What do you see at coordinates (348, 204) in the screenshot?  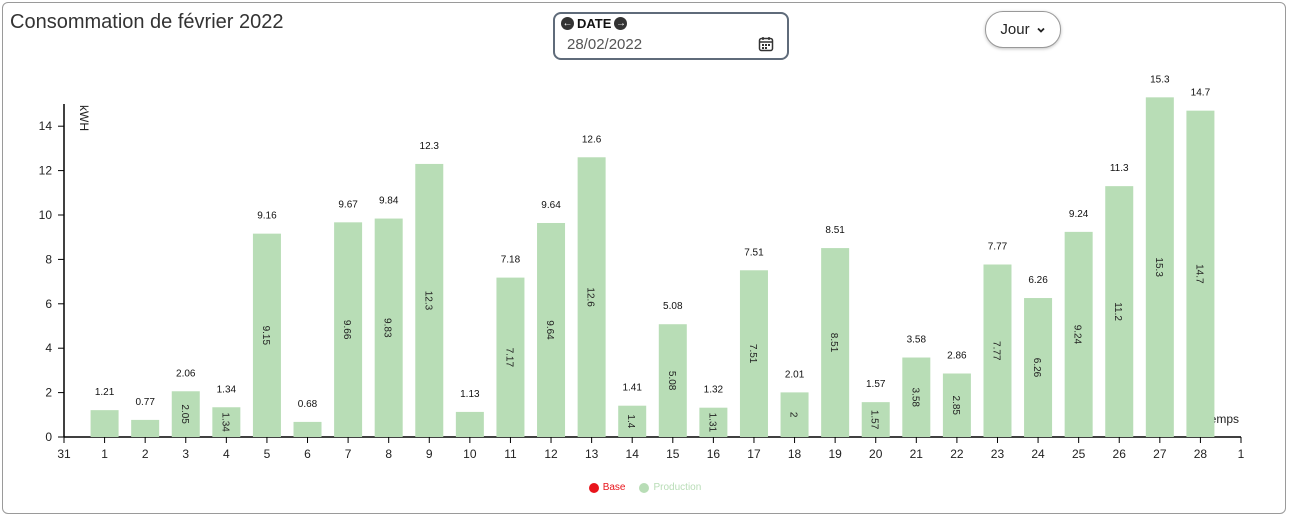 I see `bar-value-label: 9.67` at bounding box center [348, 204].